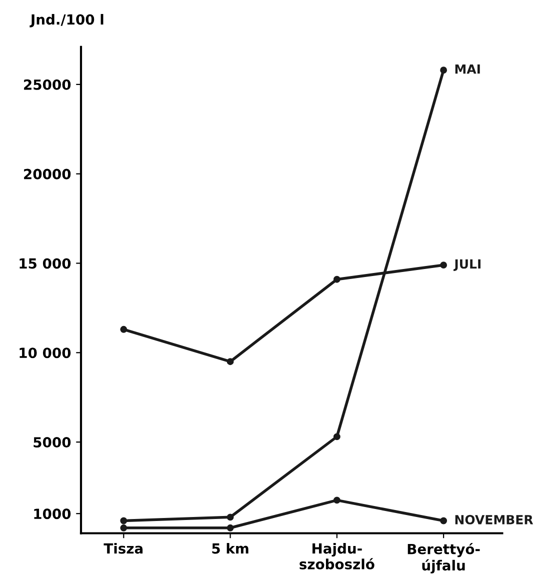 The width and height of the screenshot is (540, 586). I want to click on y-tick-label: 10 000, so click(45, 353).